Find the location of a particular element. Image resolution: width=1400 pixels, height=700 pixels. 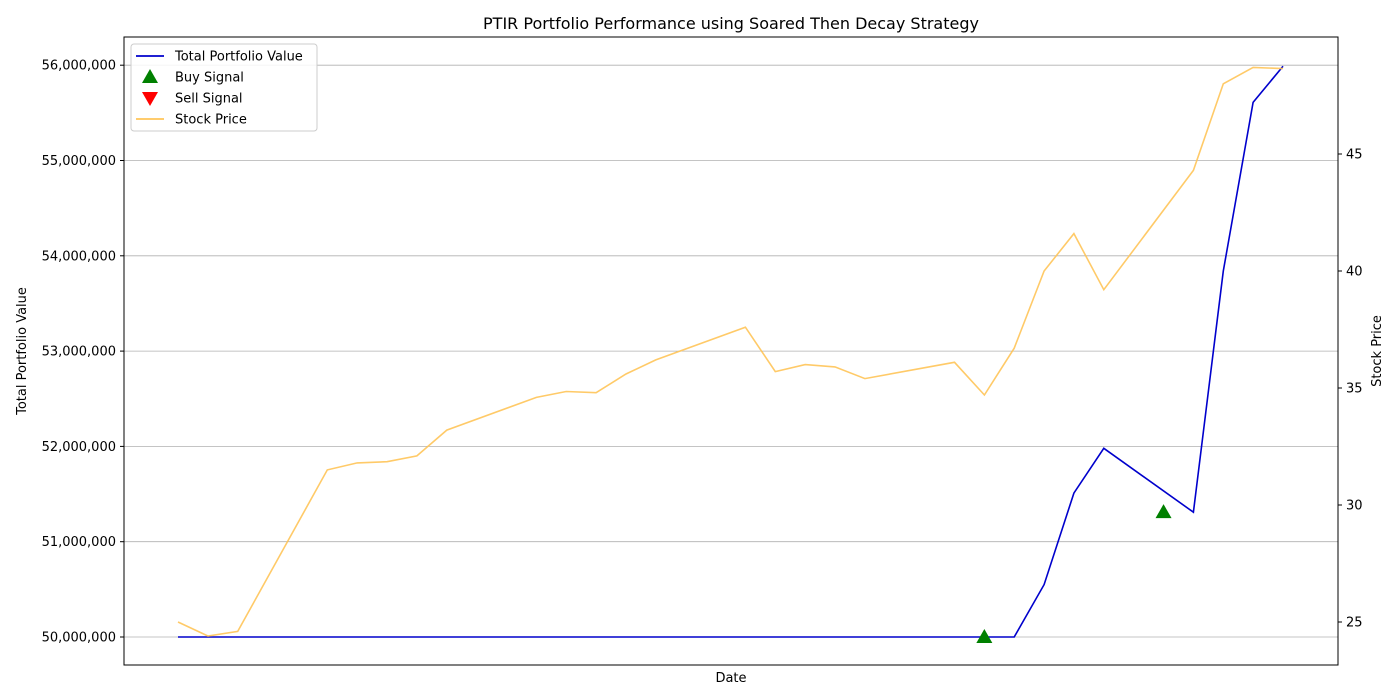

right-tick-label: 35 is located at coordinates (1354, 389).